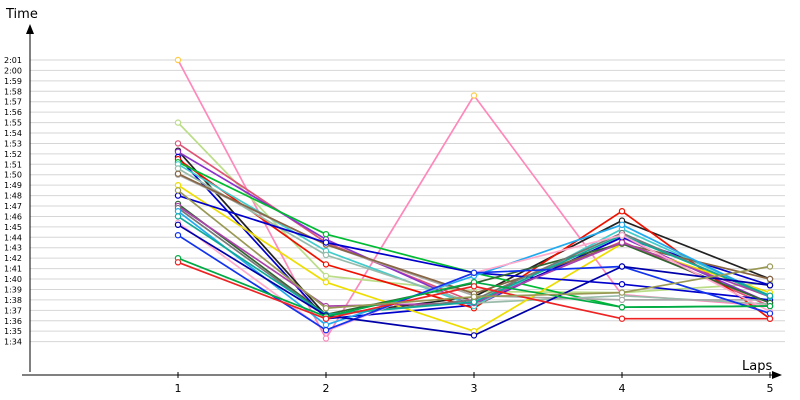  I want to click on y-tick-label: 1:41, so click(13, 269).